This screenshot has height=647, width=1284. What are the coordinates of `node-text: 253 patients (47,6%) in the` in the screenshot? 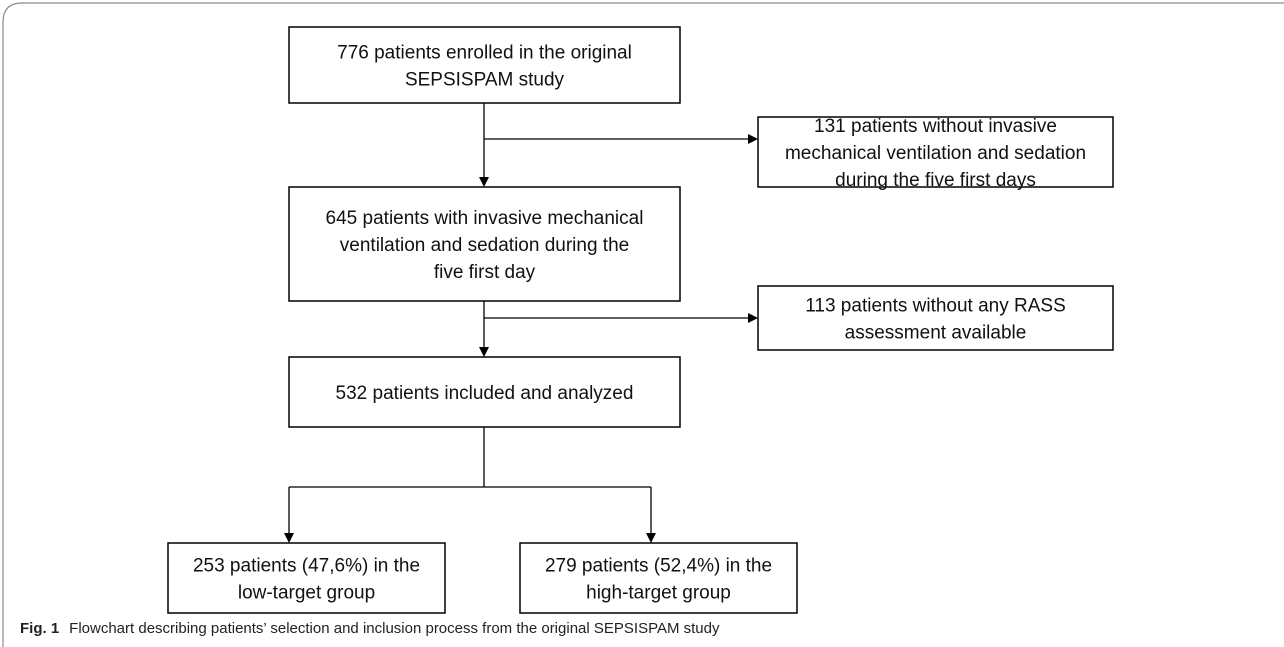 It's located at (306, 566).